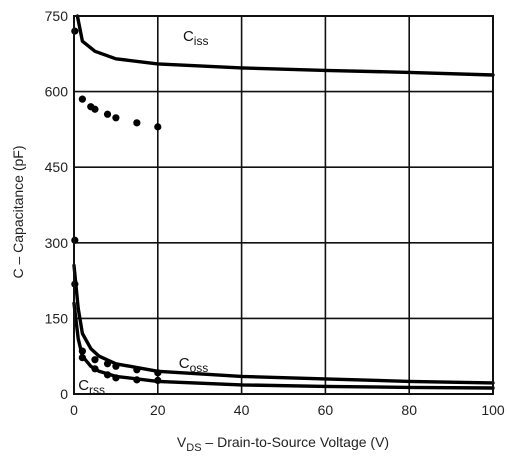 Image resolution: width=507 pixels, height=460 pixels. Describe the element at coordinates (493, 410) in the screenshot. I see `x-tick-label: 100` at that location.